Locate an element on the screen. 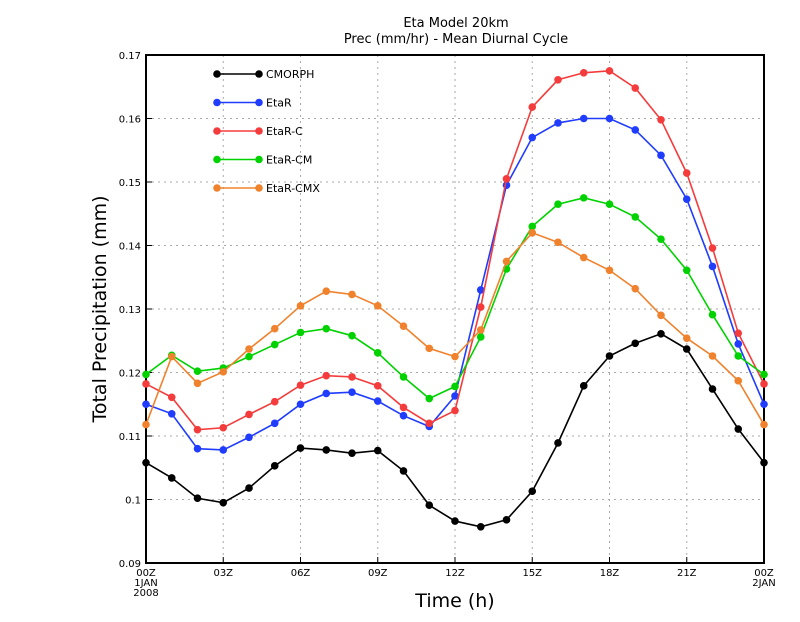  x-tick-label: 06Z is located at coordinates (301, 573).